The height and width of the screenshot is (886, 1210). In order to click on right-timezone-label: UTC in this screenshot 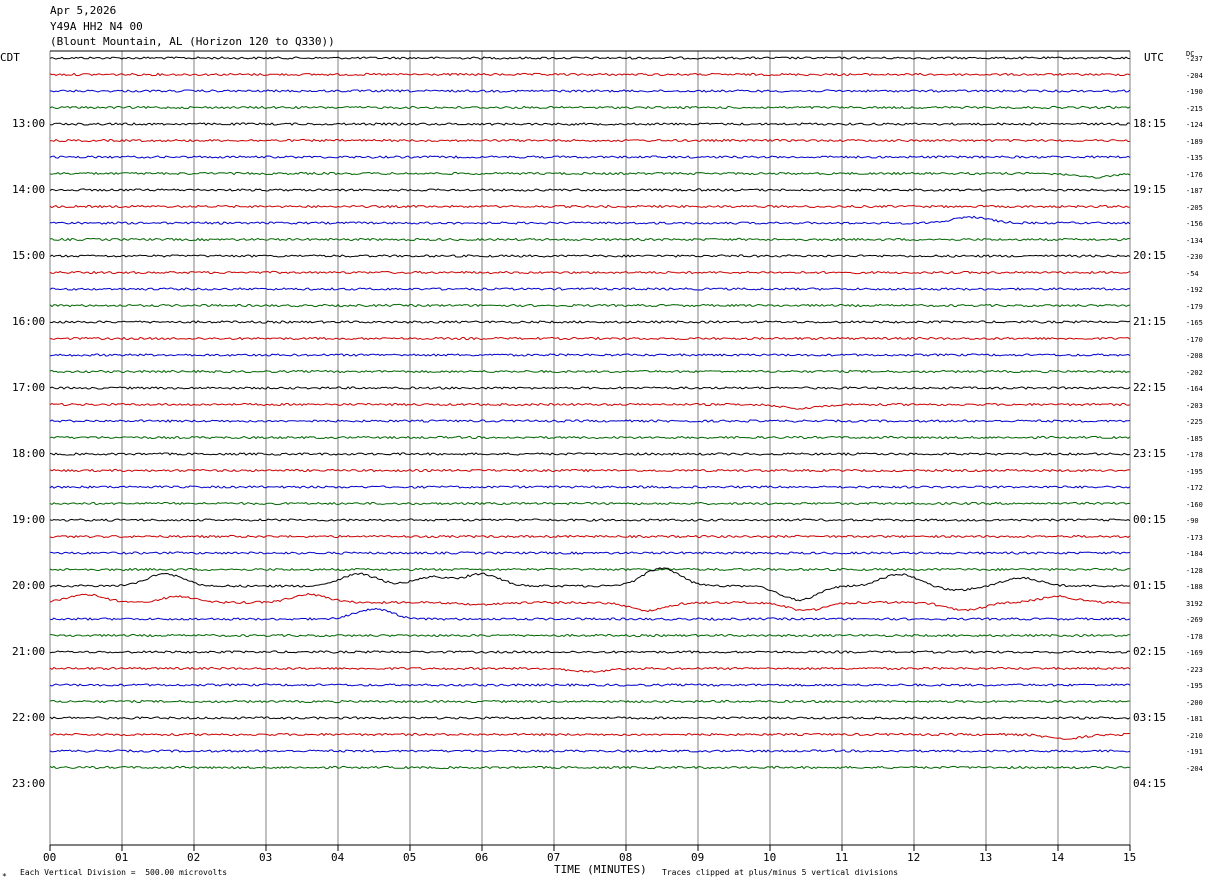, I will do `click(1154, 57)`.